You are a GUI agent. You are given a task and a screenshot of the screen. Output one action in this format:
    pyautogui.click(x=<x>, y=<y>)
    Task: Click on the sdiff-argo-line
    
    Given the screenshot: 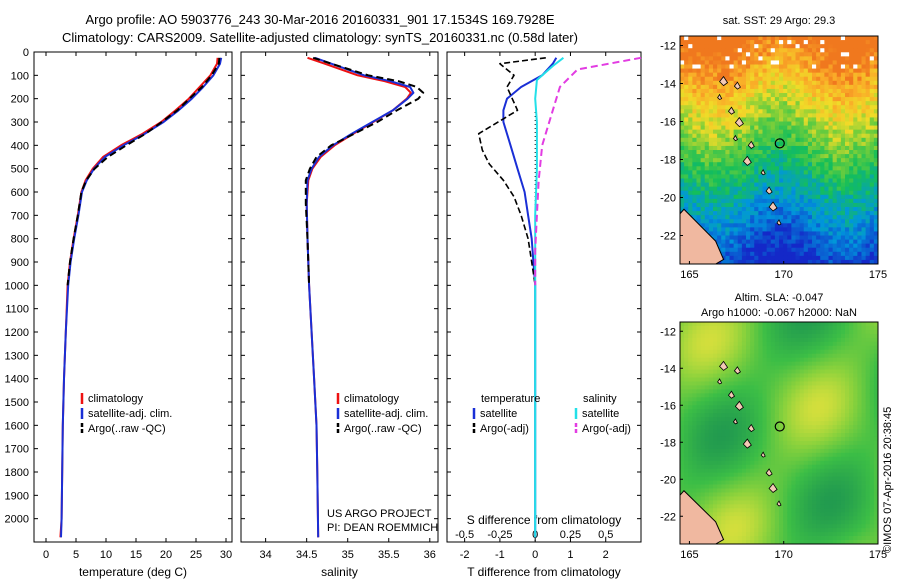 What is the action you would take?
    pyautogui.click(x=588, y=171)
    